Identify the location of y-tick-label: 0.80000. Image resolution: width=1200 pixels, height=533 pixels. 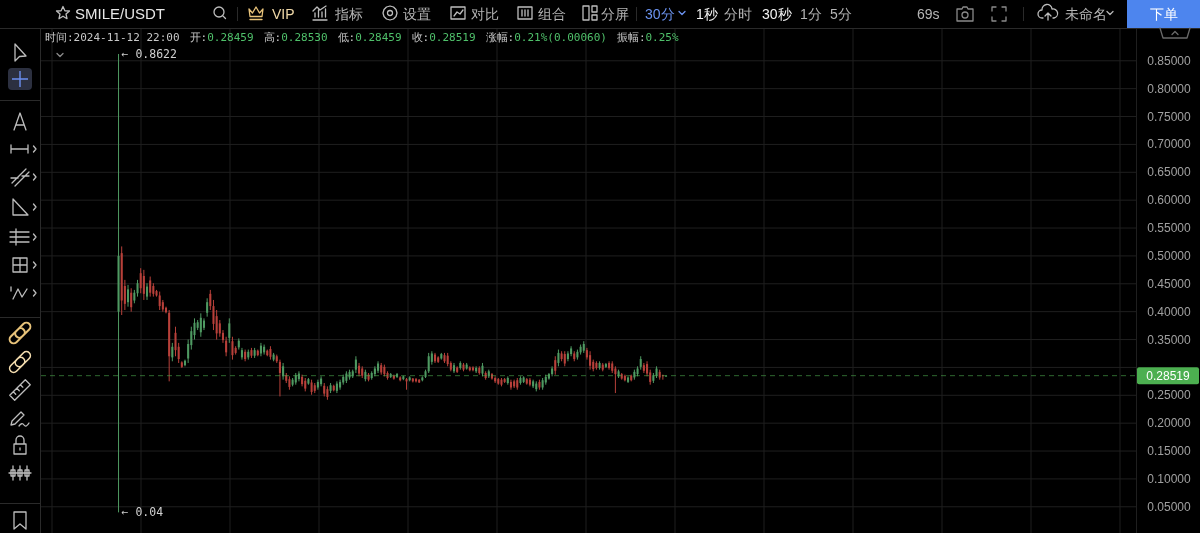
(1169, 88).